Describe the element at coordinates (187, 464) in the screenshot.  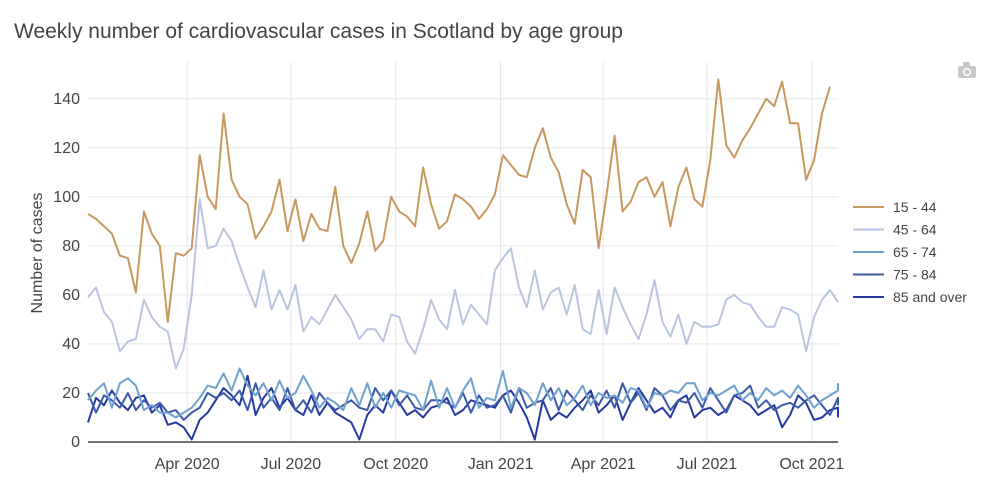
I see `x-tick-label: Apr 2020` at that location.